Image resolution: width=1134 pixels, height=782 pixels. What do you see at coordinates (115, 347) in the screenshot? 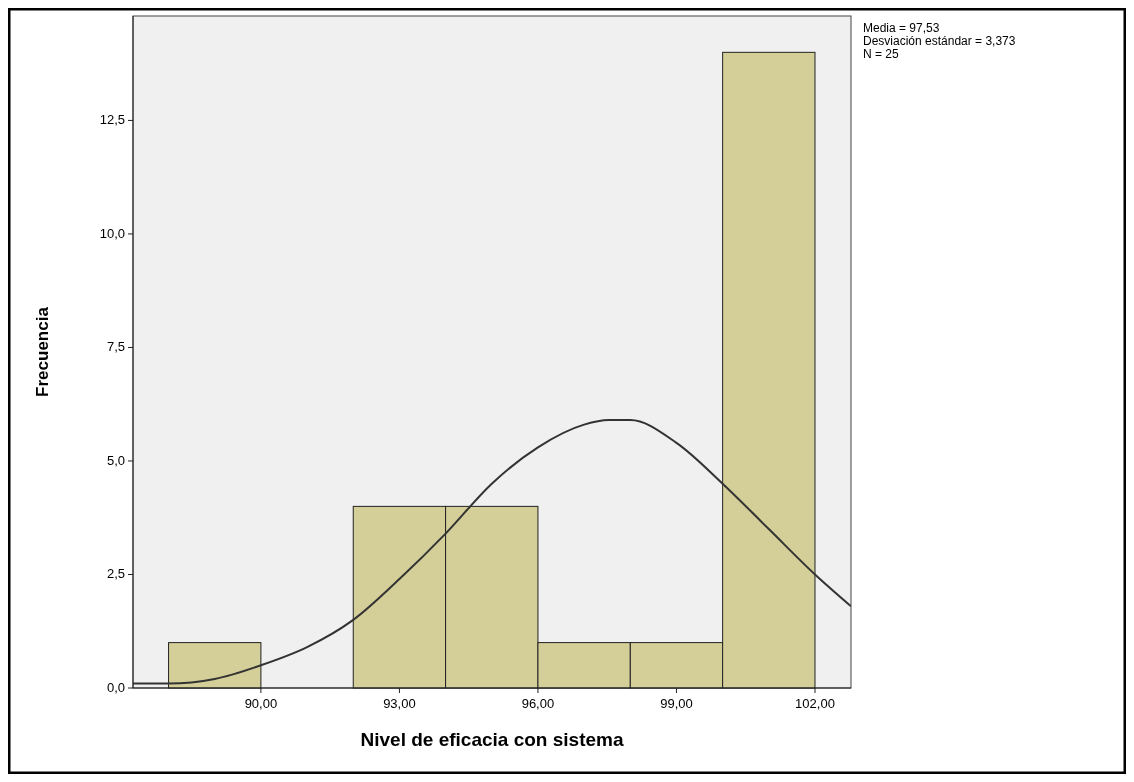
I see `y-tick-label: 7,5` at bounding box center [115, 347].